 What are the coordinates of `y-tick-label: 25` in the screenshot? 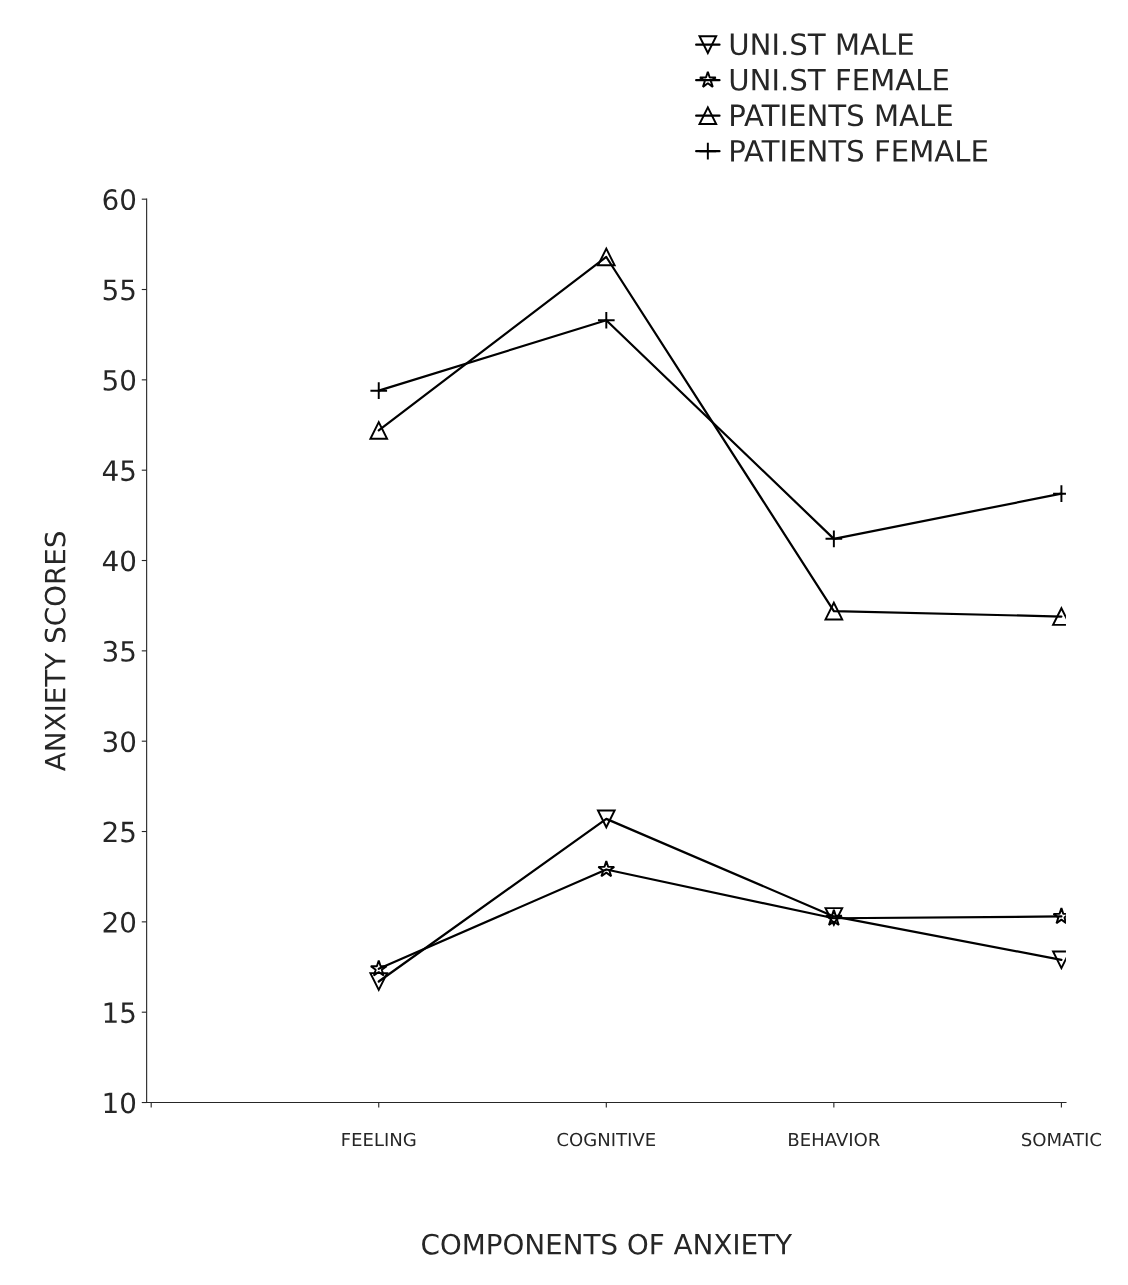 It's located at (119, 832).